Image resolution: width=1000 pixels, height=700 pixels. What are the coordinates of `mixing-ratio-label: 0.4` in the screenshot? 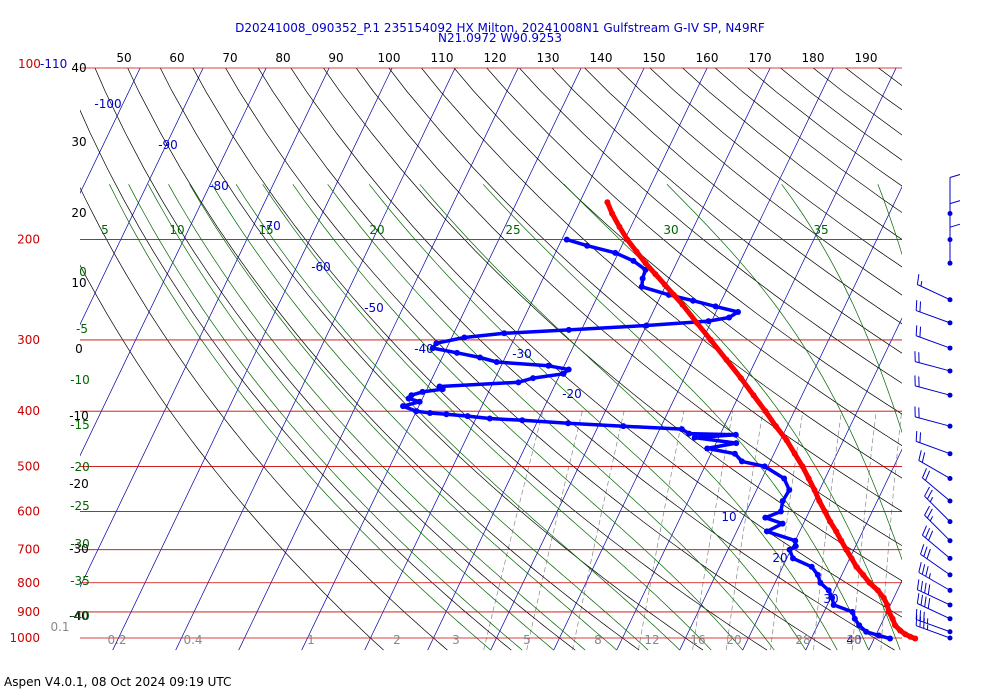 It's located at (192, 640).